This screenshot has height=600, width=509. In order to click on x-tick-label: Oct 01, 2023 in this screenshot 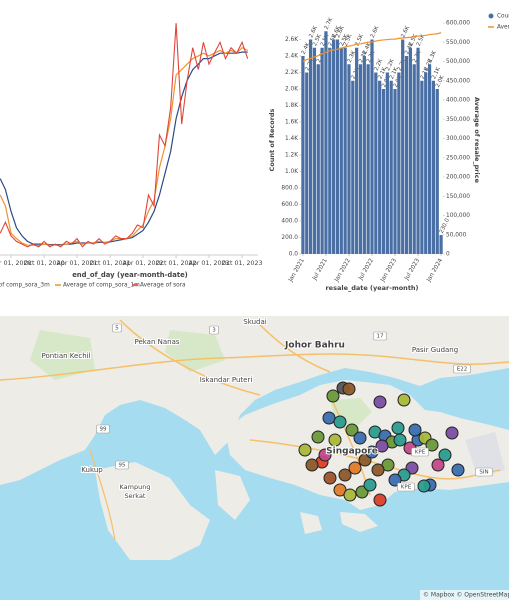, I will do `click(242, 263)`.